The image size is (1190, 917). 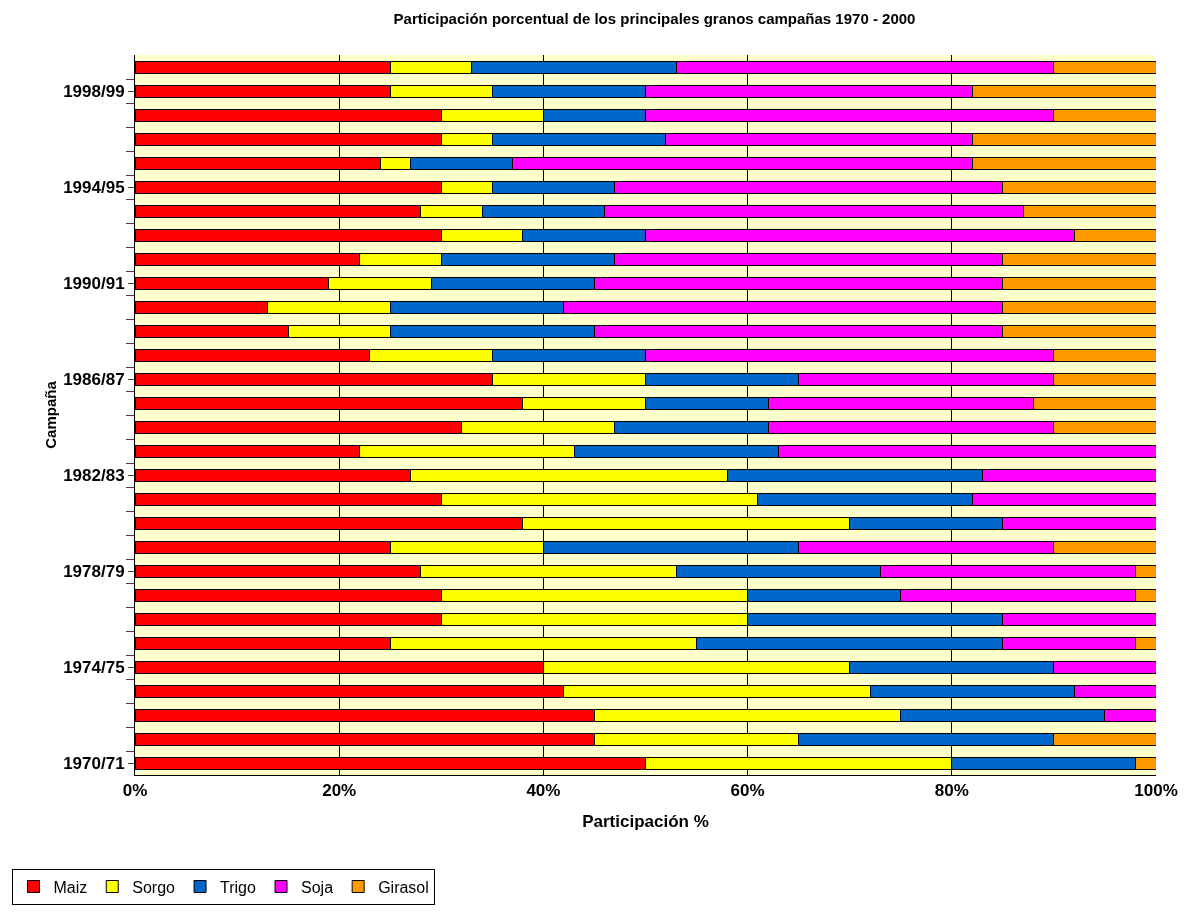 What do you see at coordinates (94, 475) in the screenshot?
I see `y-tick-label: 1982/83` at bounding box center [94, 475].